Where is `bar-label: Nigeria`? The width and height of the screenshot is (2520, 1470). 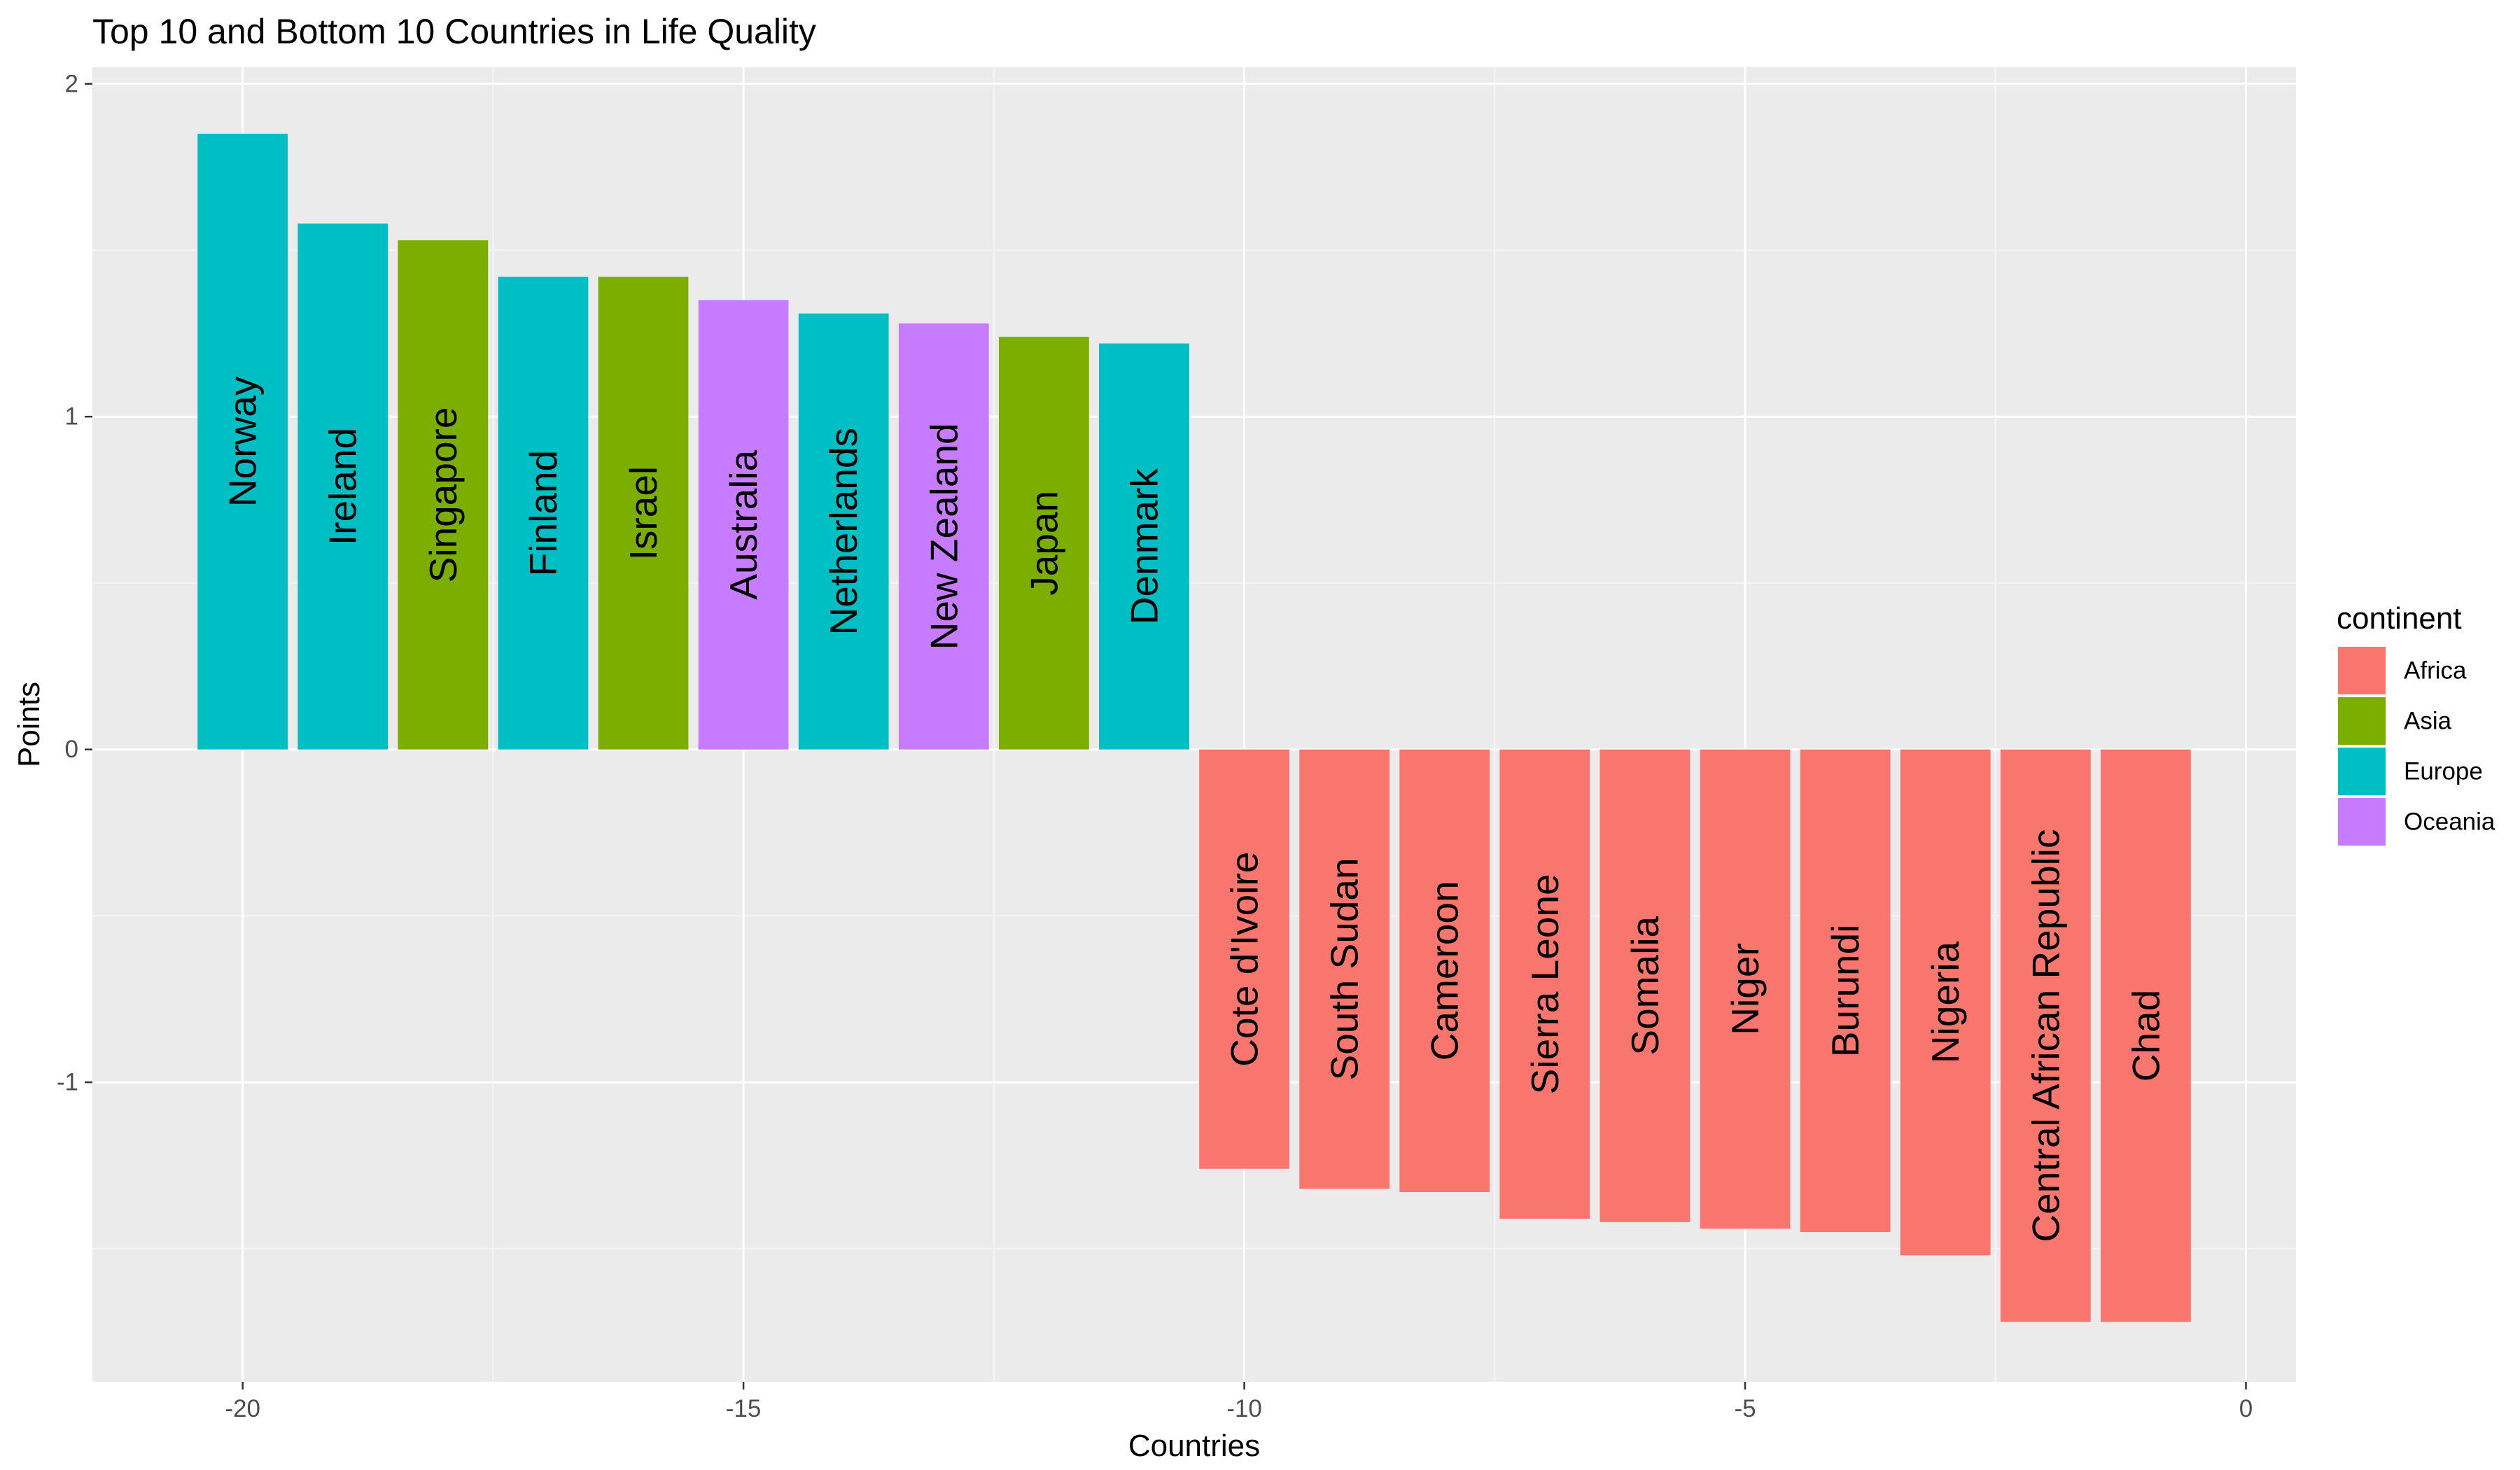 bar-label: Nigeria is located at coordinates (1945, 1002).